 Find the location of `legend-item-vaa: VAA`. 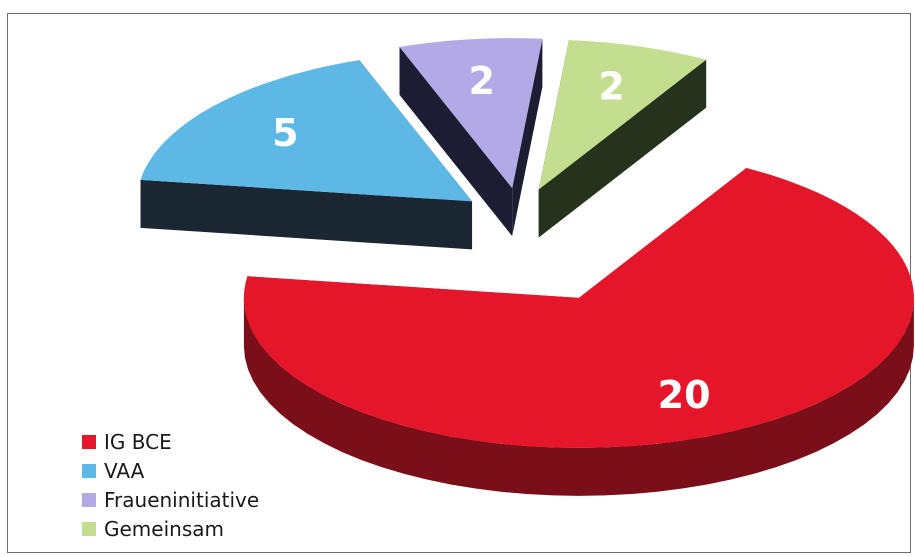

legend-item-vaa: VAA is located at coordinates (170, 470).